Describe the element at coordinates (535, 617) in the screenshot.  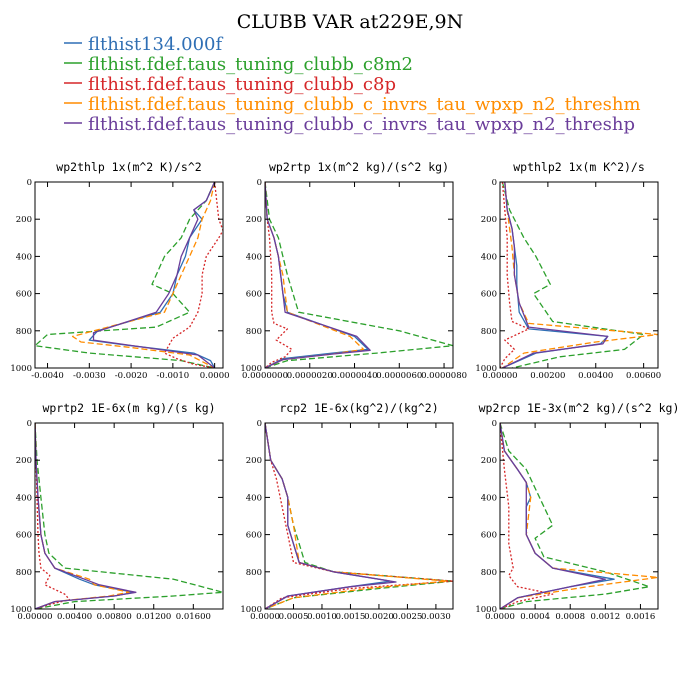
I see `x-tick-label: 0.0004` at that location.